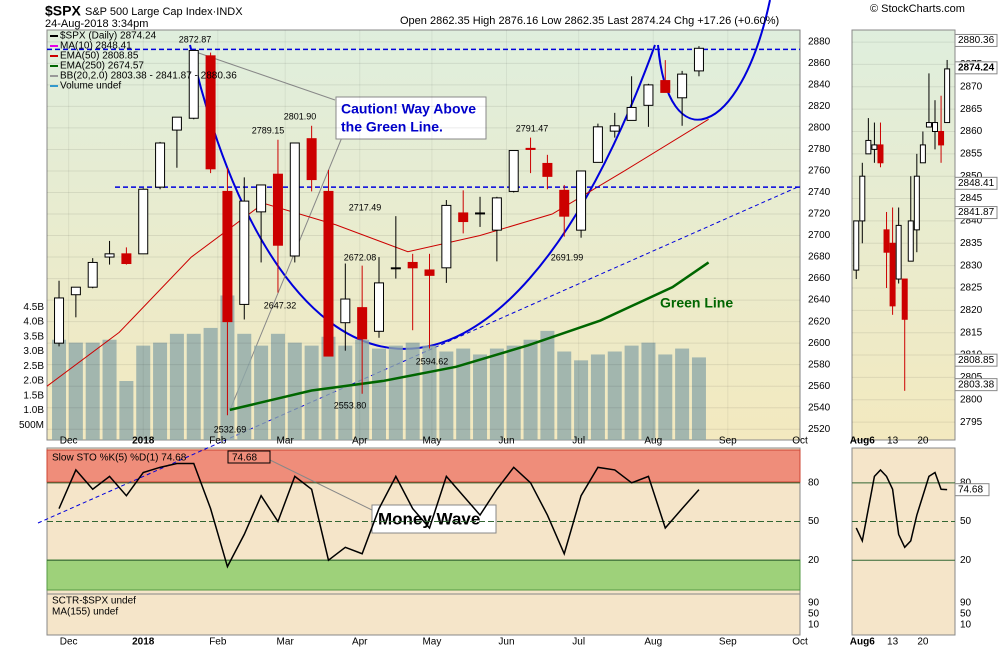 The height and width of the screenshot is (650, 1000). Describe the element at coordinates (96, 24) in the screenshot. I see `date: 24-Aug-2018 3:34pm` at that location.